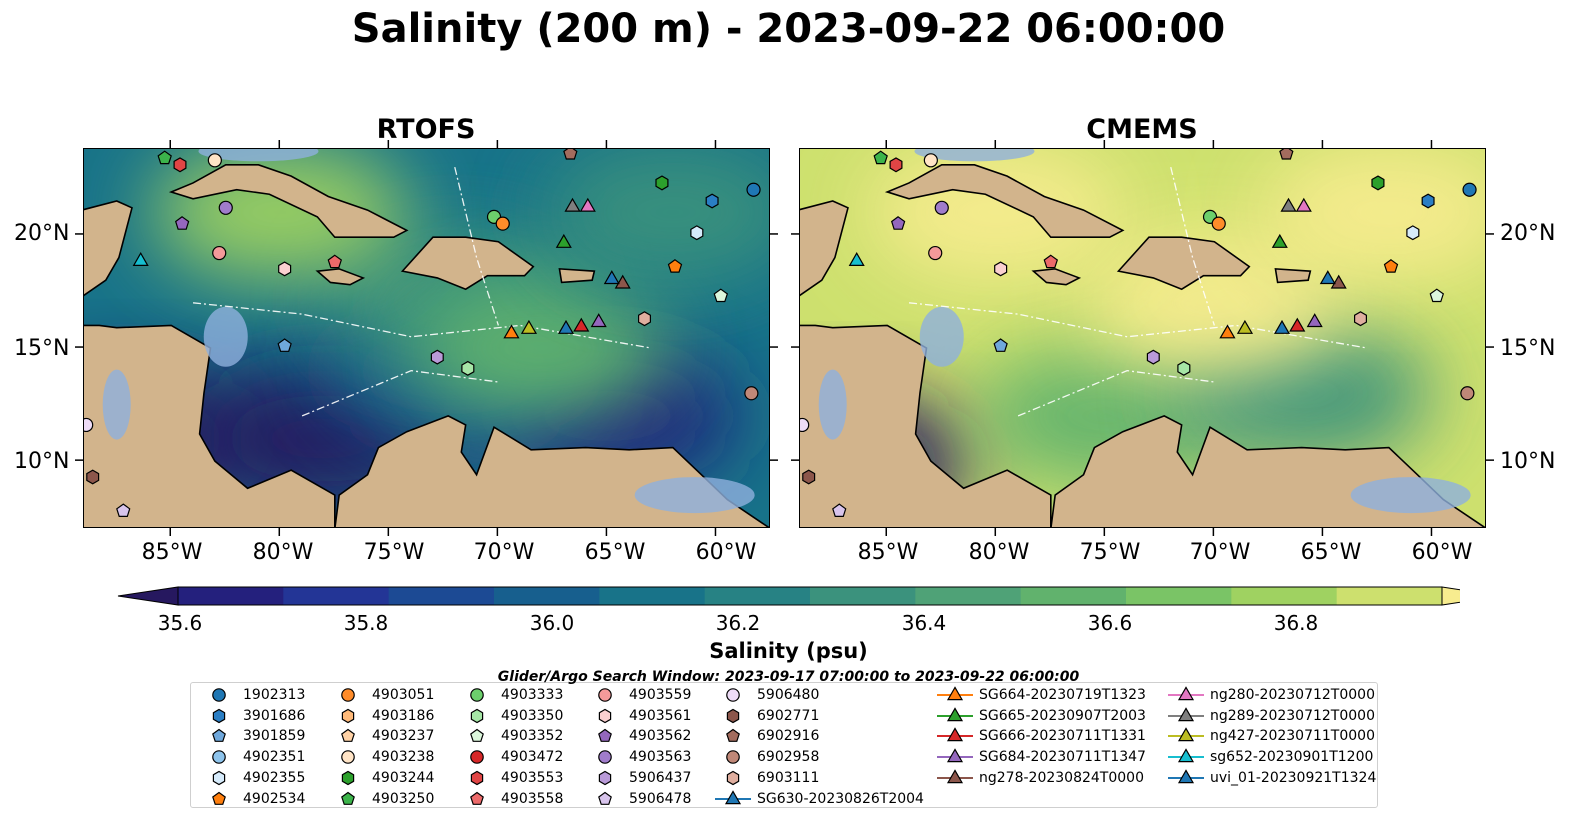 Image resolution: width=1577 pixels, height=827 pixels. What do you see at coordinates (660, 757) in the screenshot?
I see `legend-item-label: 4903563` at bounding box center [660, 757].